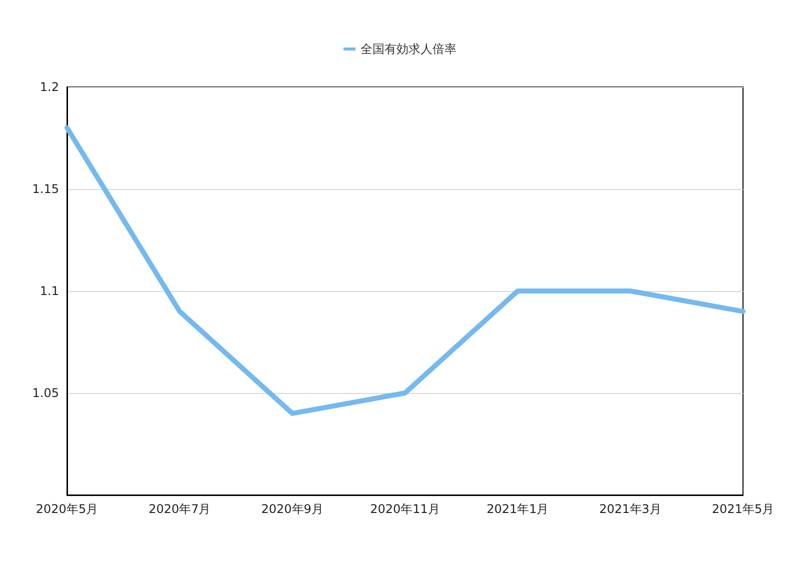  Describe the element at coordinates (49, 87) in the screenshot. I see `y-tick-label: 1.2` at that location.